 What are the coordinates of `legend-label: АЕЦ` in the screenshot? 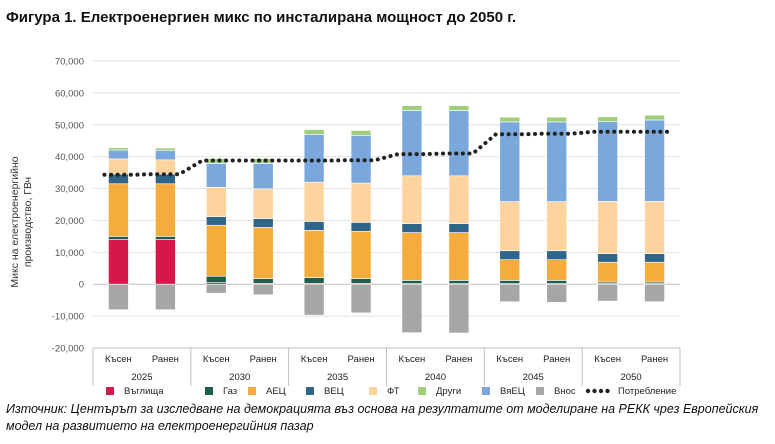 It's located at (276, 391).